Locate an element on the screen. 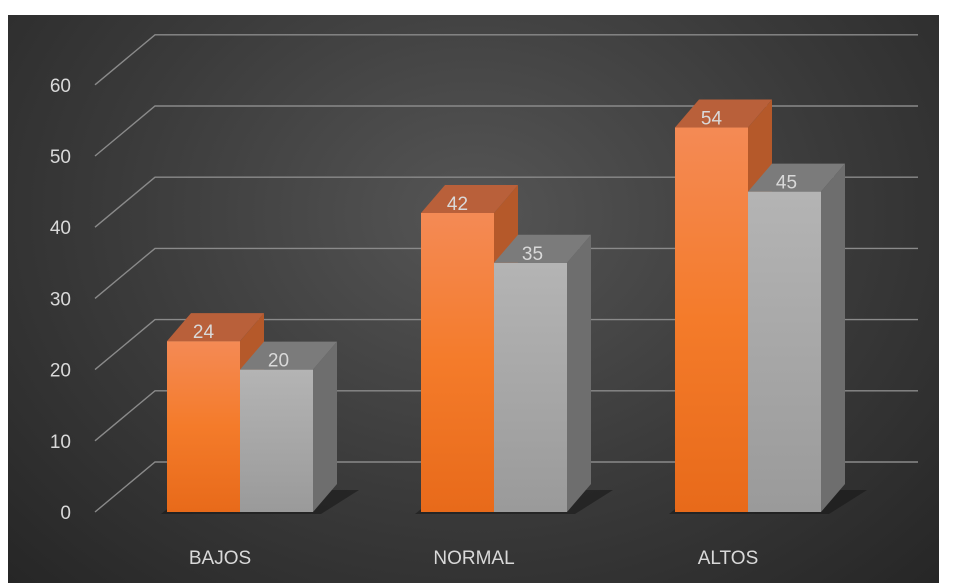 This screenshot has width=956, height=583. data-label: 45 is located at coordinates (786, 183).